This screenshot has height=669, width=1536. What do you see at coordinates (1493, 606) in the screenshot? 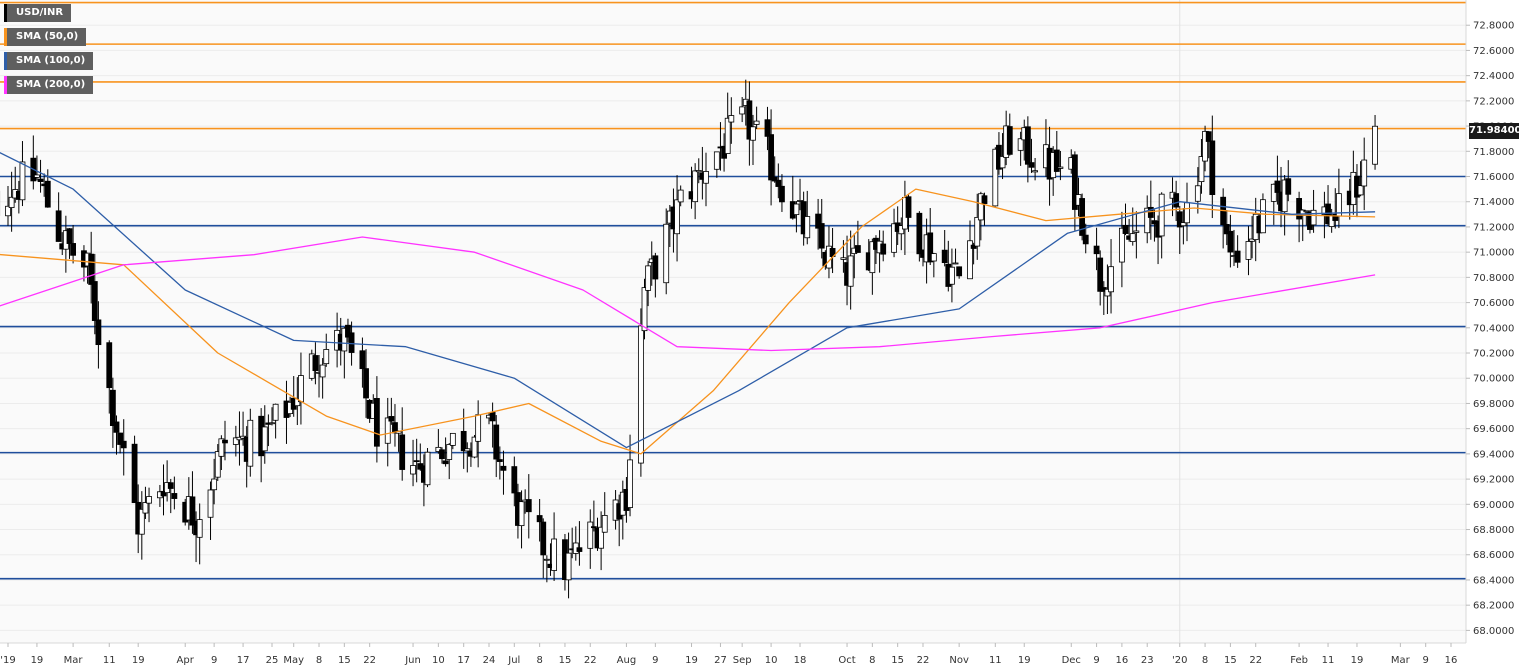
I see `y-tick-label: 68.2000` at bounding box center [1493, 606].